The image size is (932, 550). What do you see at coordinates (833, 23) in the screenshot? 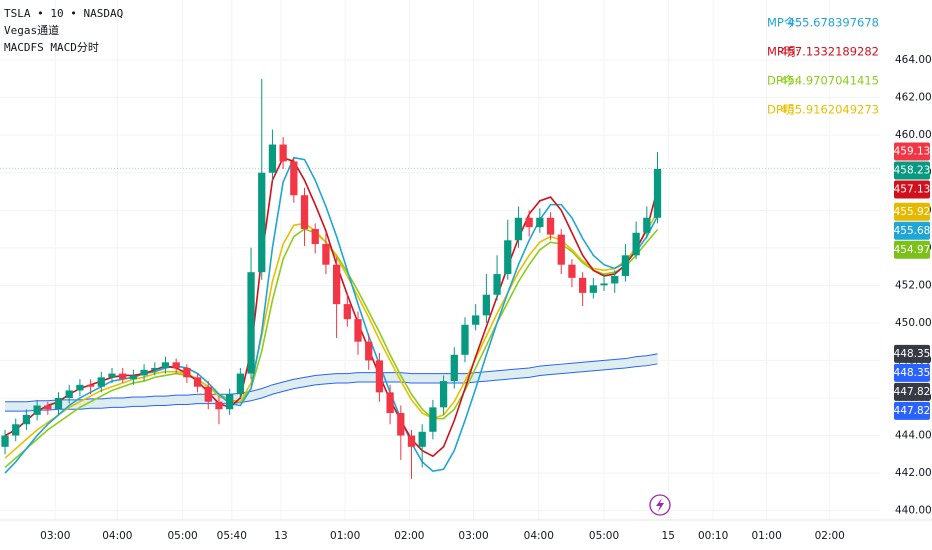
I see `legend-value: 455.678397678` at bounding box center [833, 23].